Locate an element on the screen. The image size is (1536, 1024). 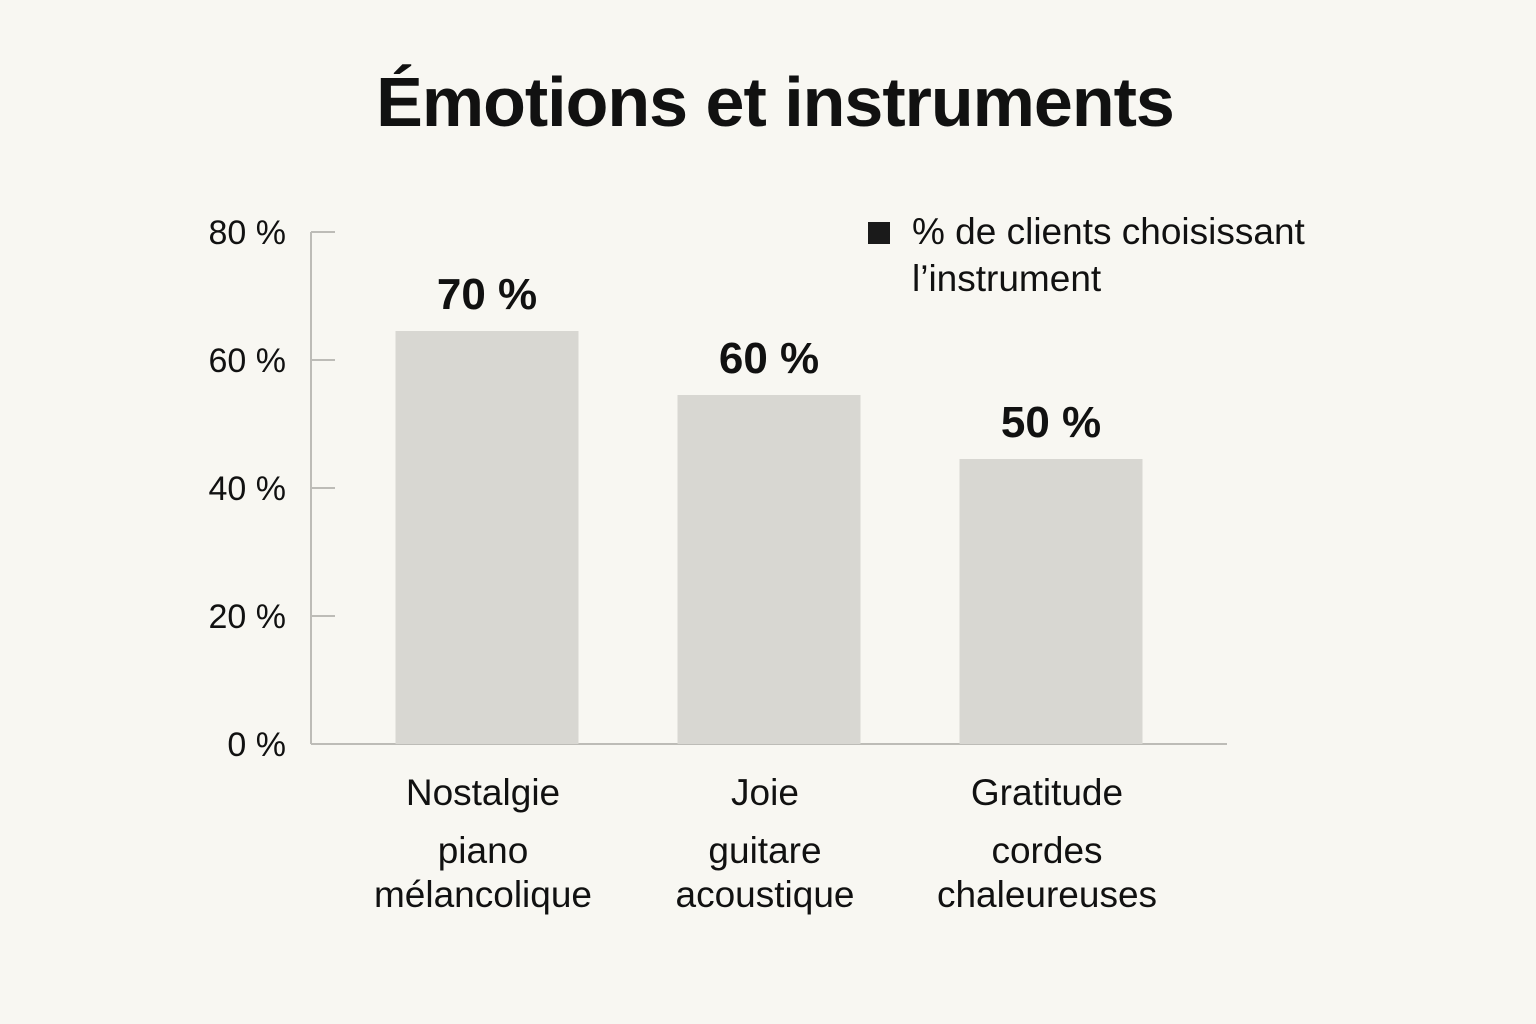
category-instrument-label: cordes is located at coordinates (1046, 850).